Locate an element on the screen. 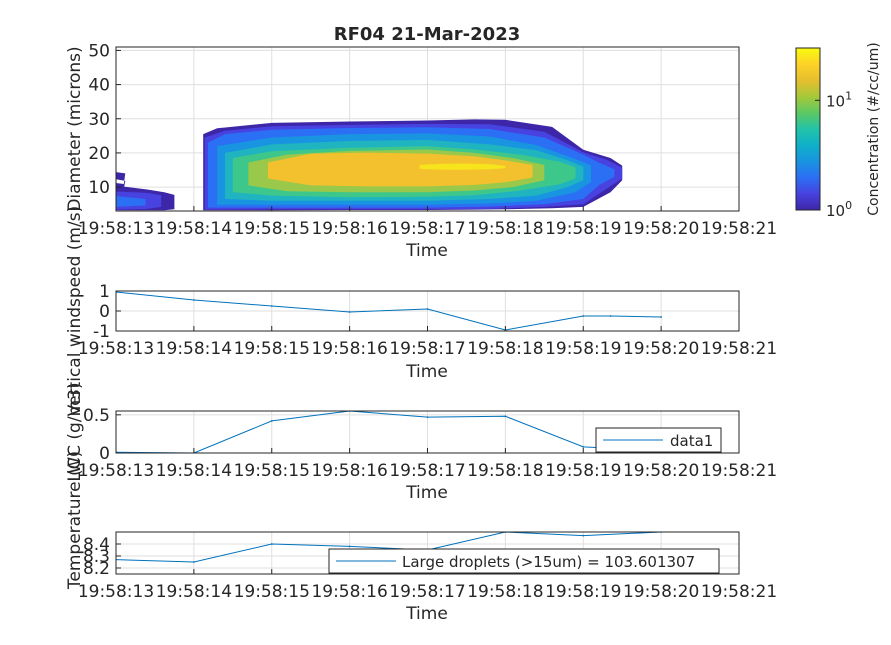  series-line is located at coordinates (389, 547).